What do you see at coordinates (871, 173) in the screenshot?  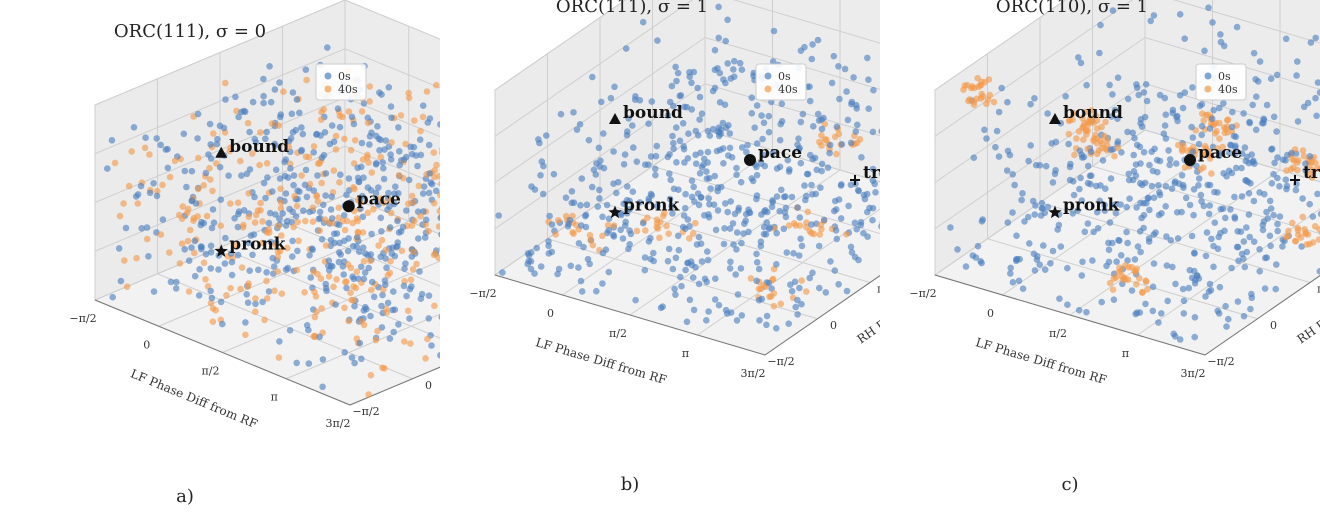 I see `gait-label-trot: trot` at bounding box center [871, 173].